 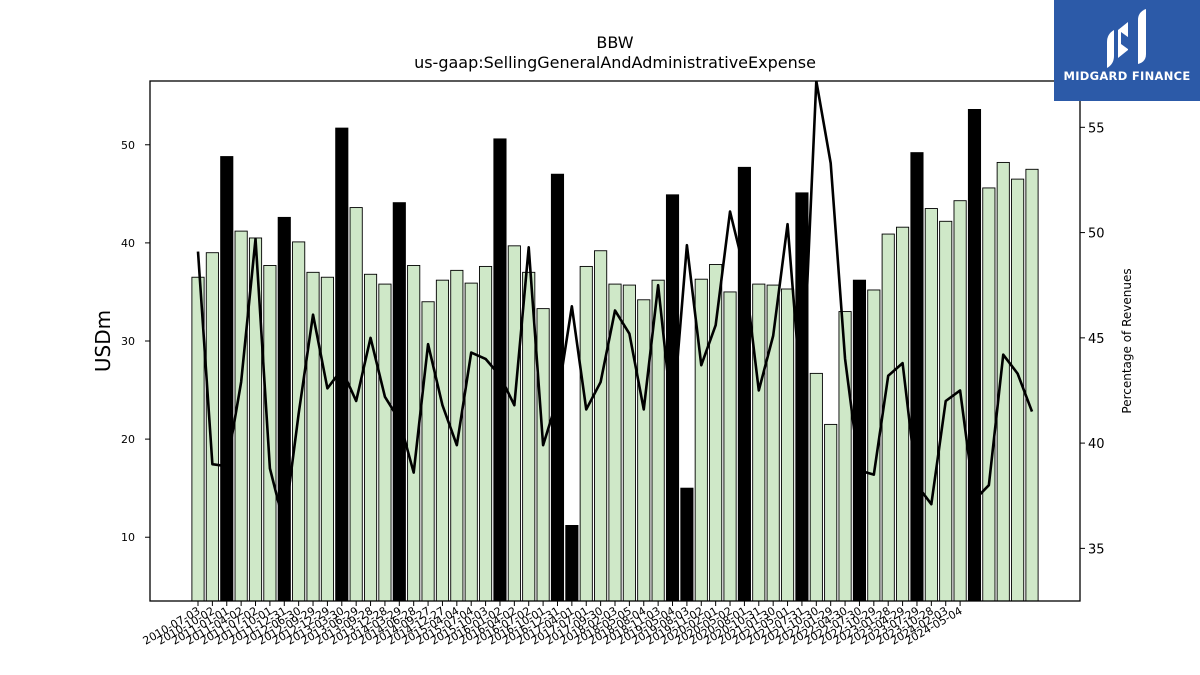 What do you see at coordinates (128, 439) in the screenshot?
I see `y-tick-label: 20` at bounding box center [128, 439].